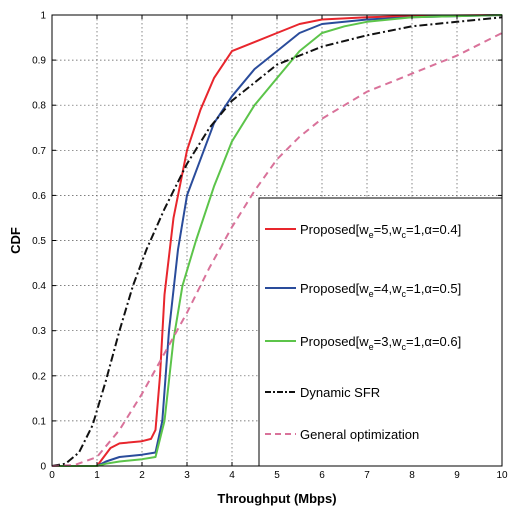  What do you see at coordinates (39, 106) in the screenshot?
I see `y-tick-label: 0.8` at bounding box center [39, 106].